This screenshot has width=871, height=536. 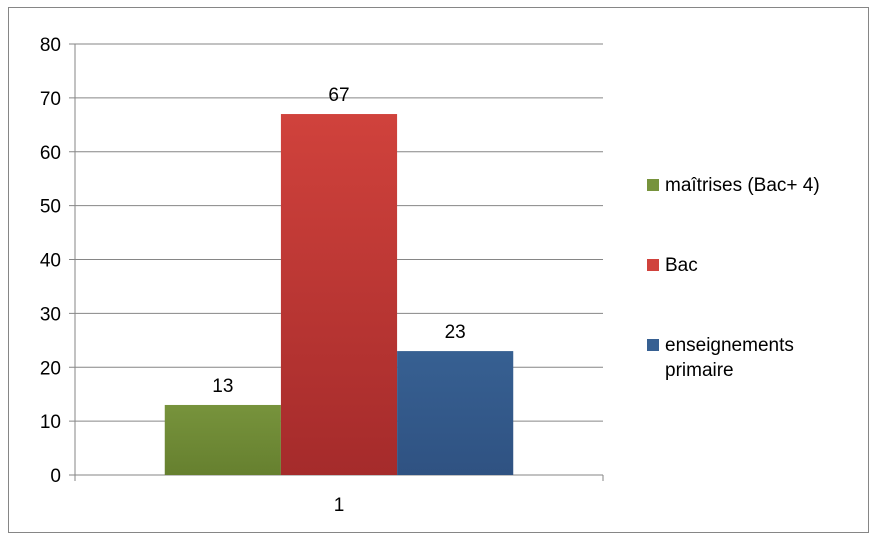 What do you see at coordinates (50, 314) in the screenshot?
I see `y-tick-label: 30` at bounding box center [50, 314].